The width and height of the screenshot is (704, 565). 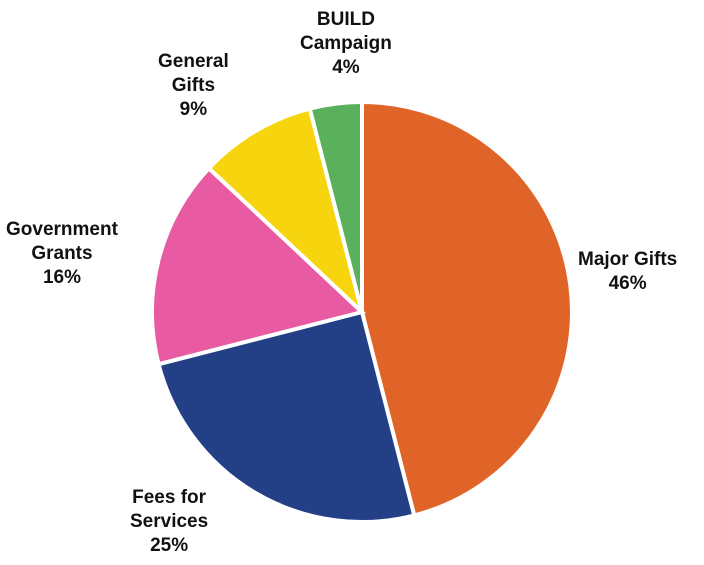 I want to click on slice-label-build-campaign: BUILD Campaign 4%, so click(x=346, y=44).